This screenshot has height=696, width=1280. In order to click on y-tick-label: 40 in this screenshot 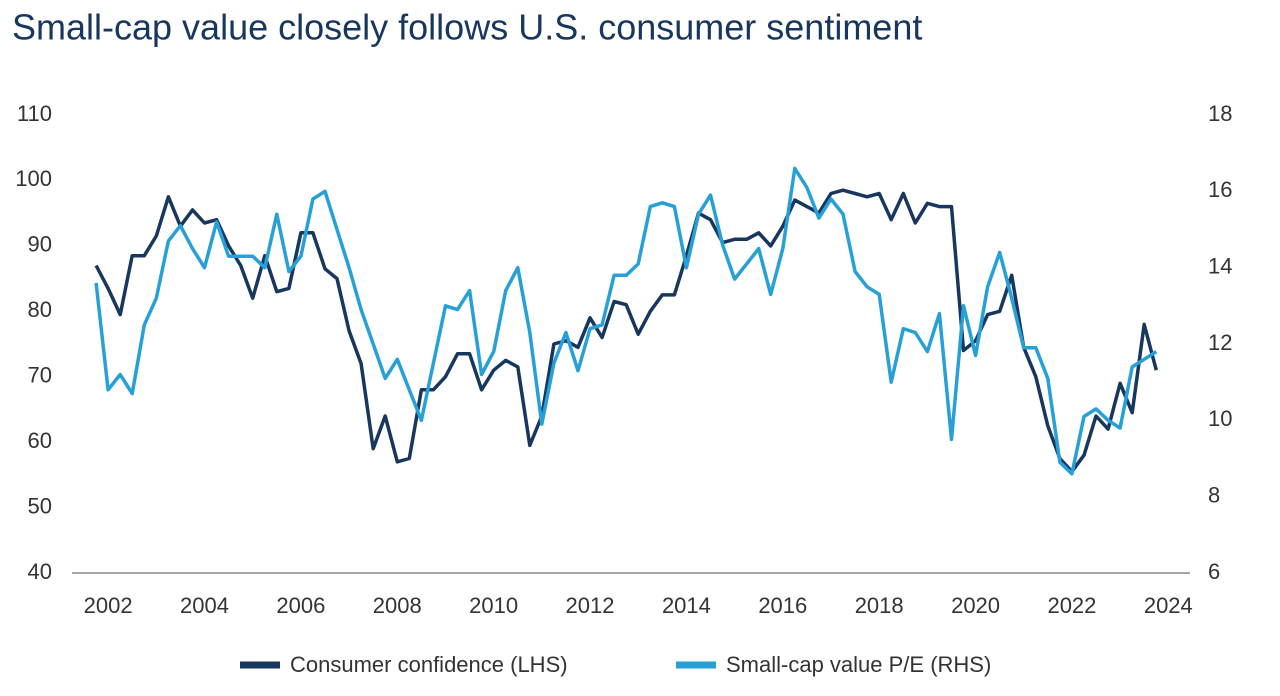, I will do `click(40, 571)`.